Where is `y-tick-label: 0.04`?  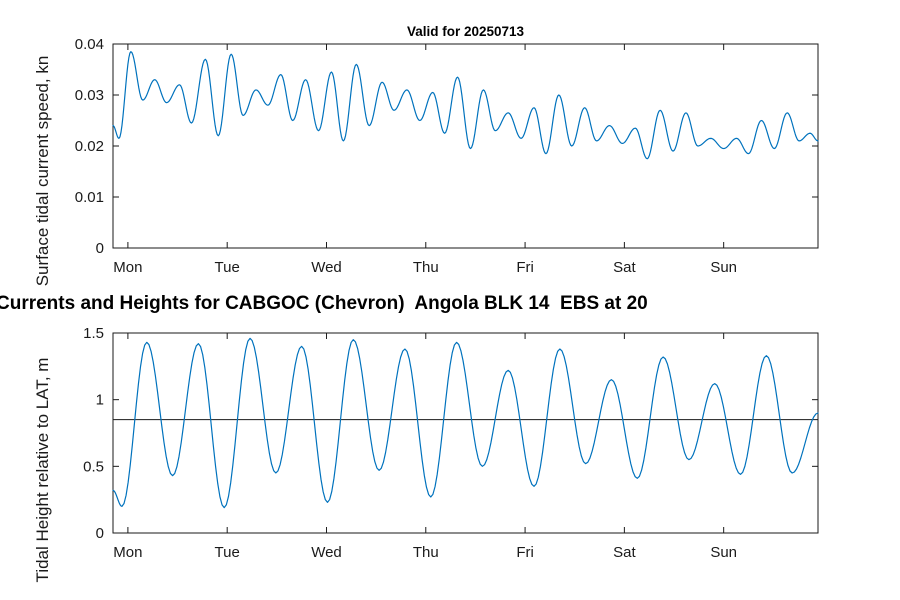
y-tick-label: 0.04 is located at coordinates (89, 44).